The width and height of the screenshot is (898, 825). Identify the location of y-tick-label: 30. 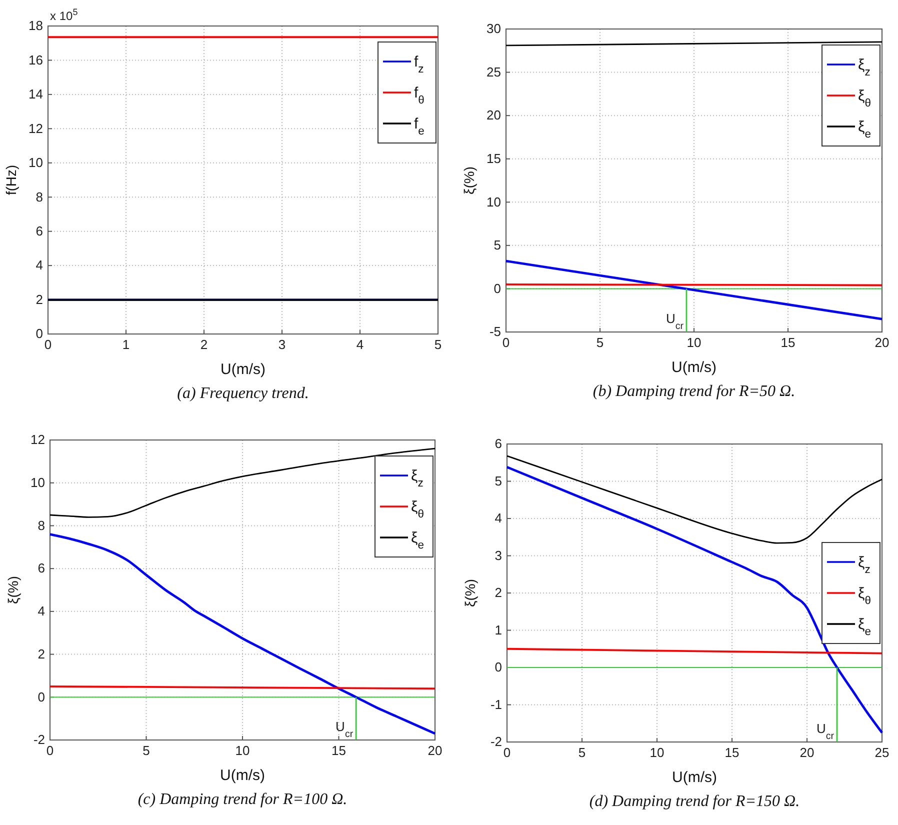
(493, 28).